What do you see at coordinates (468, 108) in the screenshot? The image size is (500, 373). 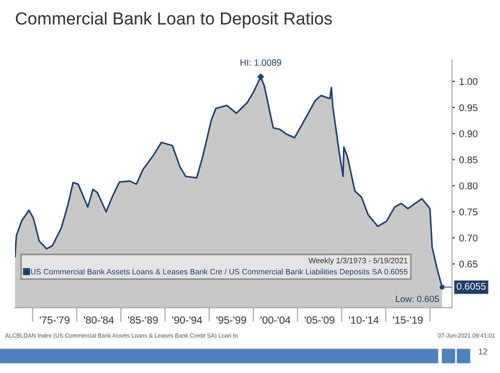 I see `y-tick-label: 0.95` at bounding box center [468, 108].